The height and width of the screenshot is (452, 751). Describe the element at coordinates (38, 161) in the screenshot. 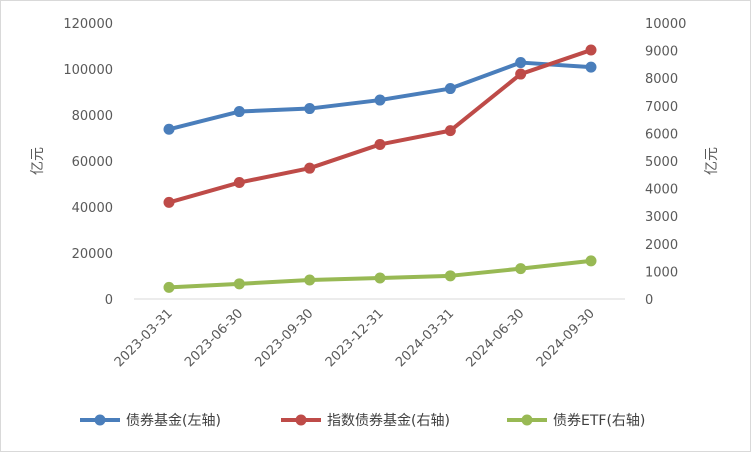

I see `y-left-axis-title: 亿元` at that location.